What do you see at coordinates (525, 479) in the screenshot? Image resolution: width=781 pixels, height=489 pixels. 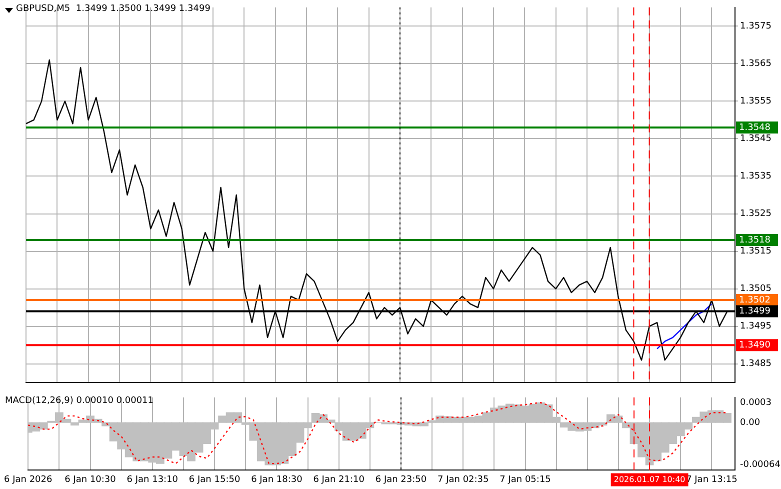 I see `x-tick-label: 7 Jan 05:15` at bounding box center [525, 479].